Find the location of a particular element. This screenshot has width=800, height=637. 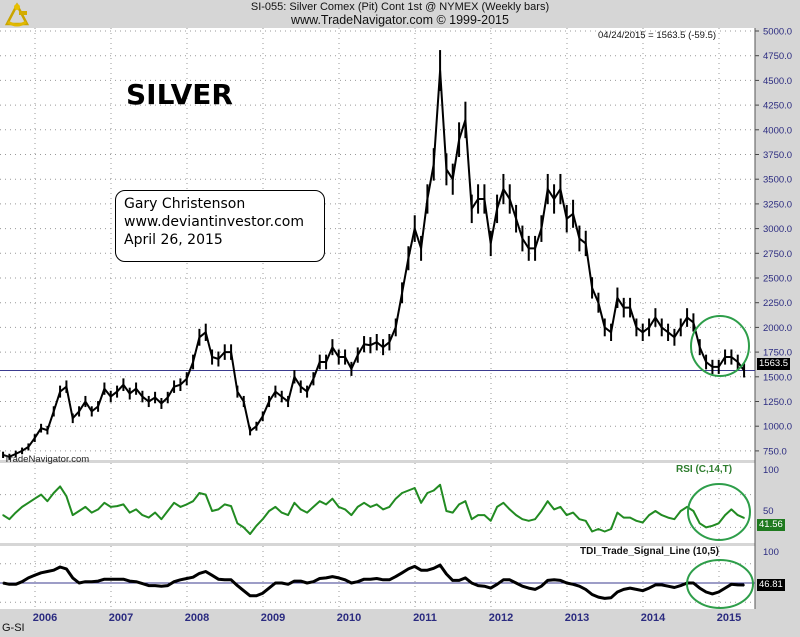

rsi-label: RSI (C,14,T) is located at coordinates (704, 469).